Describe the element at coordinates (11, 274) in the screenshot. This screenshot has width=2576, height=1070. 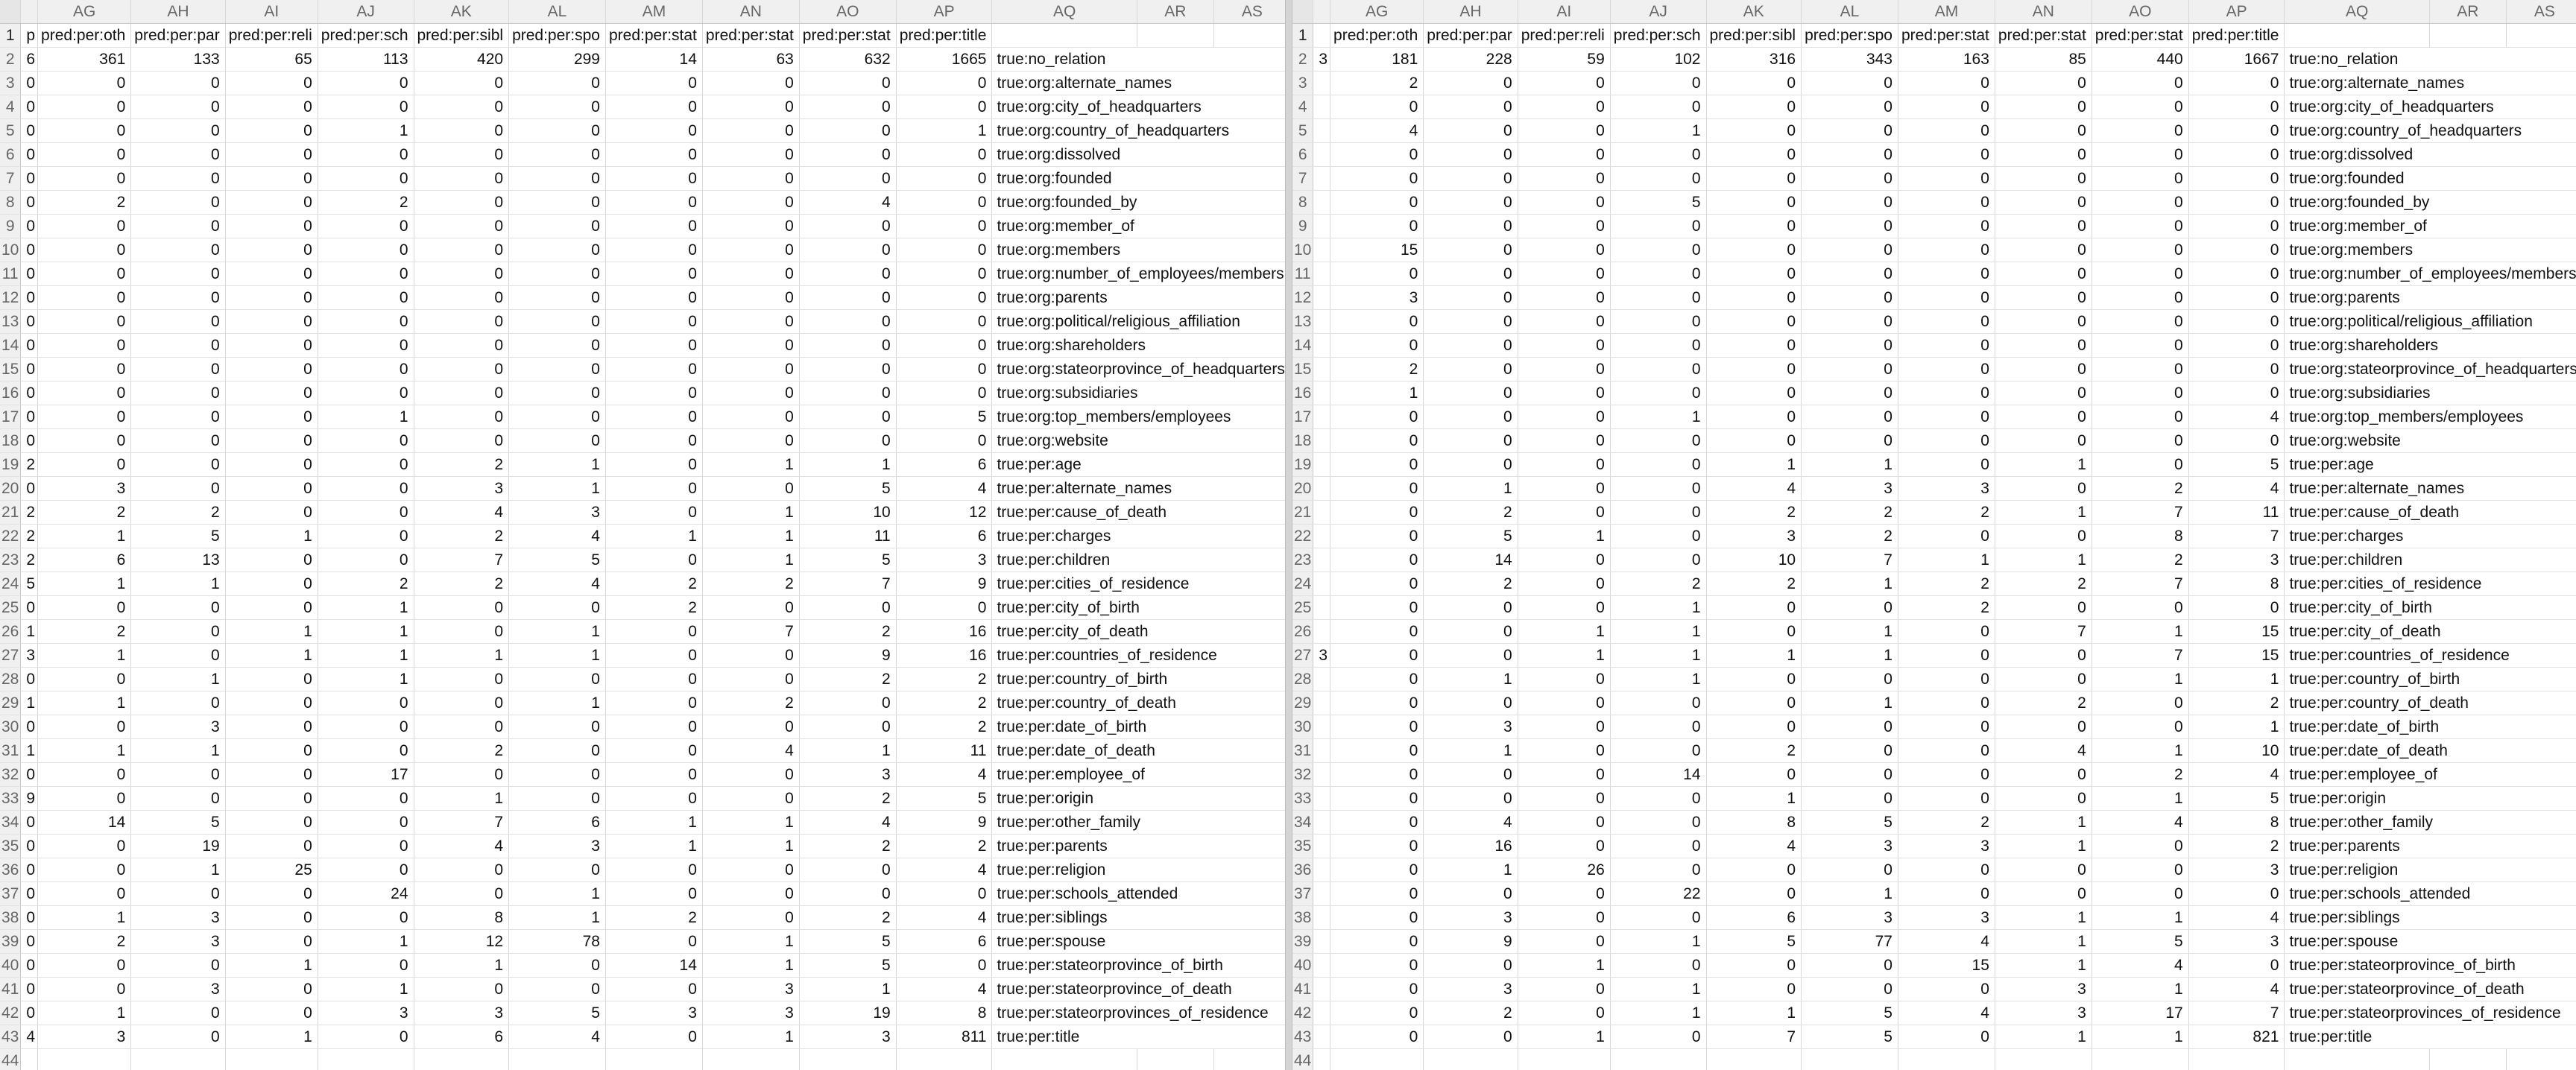
I see `row-number: 11` at that location.